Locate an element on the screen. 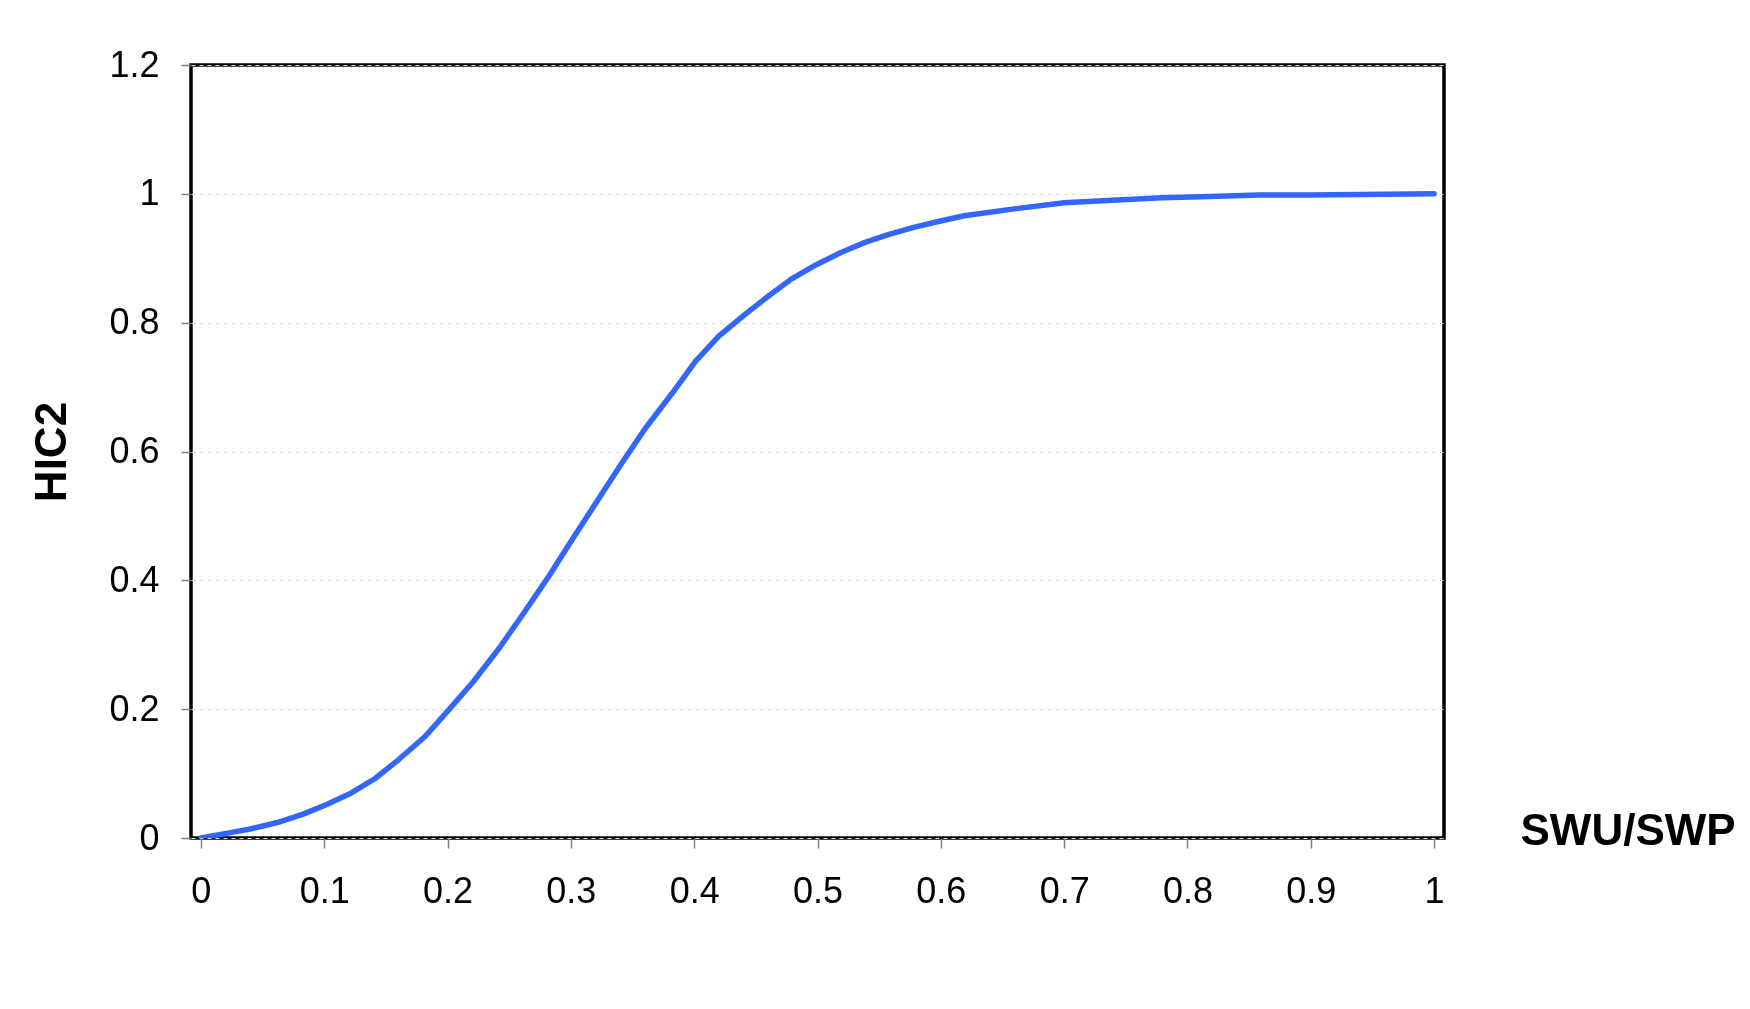 The width and height of the screenshot is (1750, 1009). x-tick-label: 0.1 is located at coordinates (324, 890).